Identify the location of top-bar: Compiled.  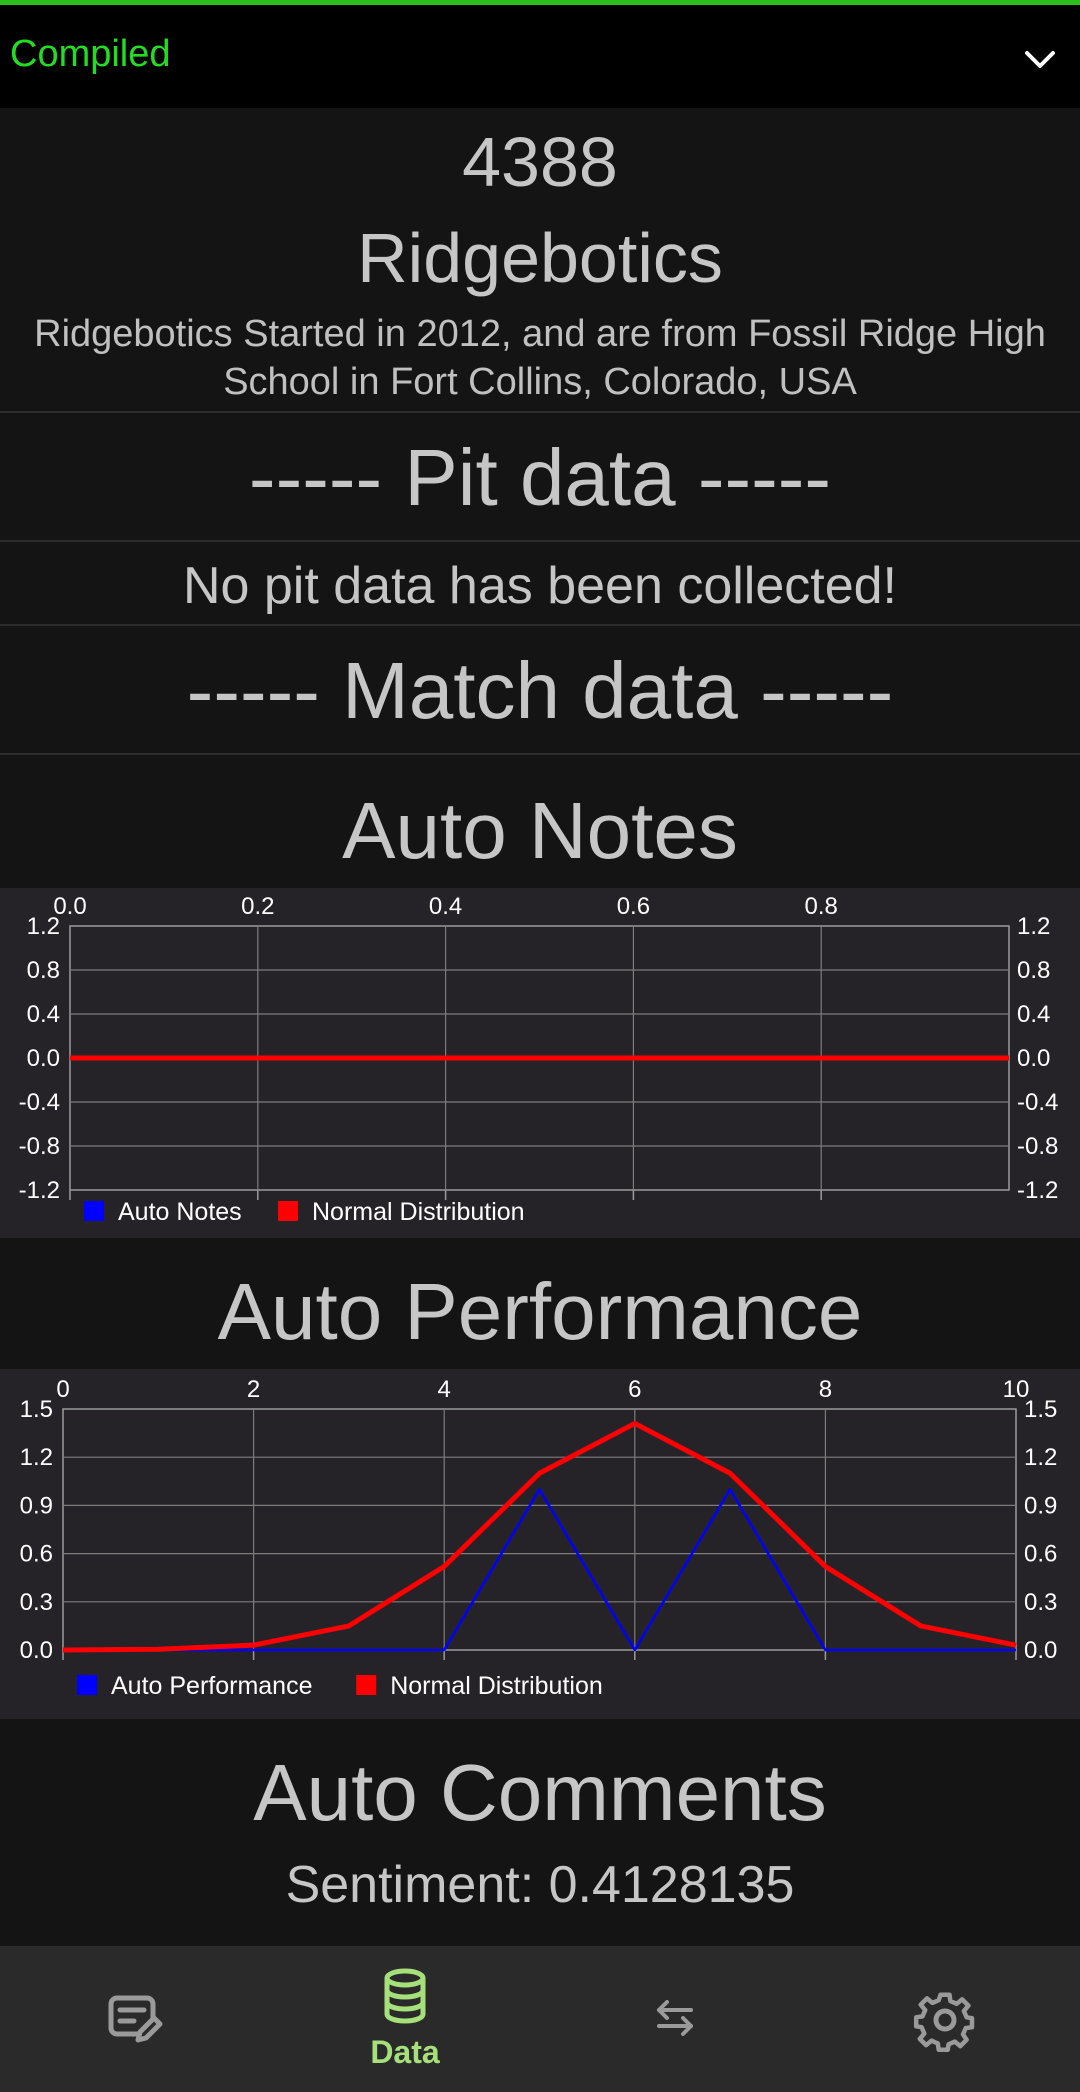
(540, 54).